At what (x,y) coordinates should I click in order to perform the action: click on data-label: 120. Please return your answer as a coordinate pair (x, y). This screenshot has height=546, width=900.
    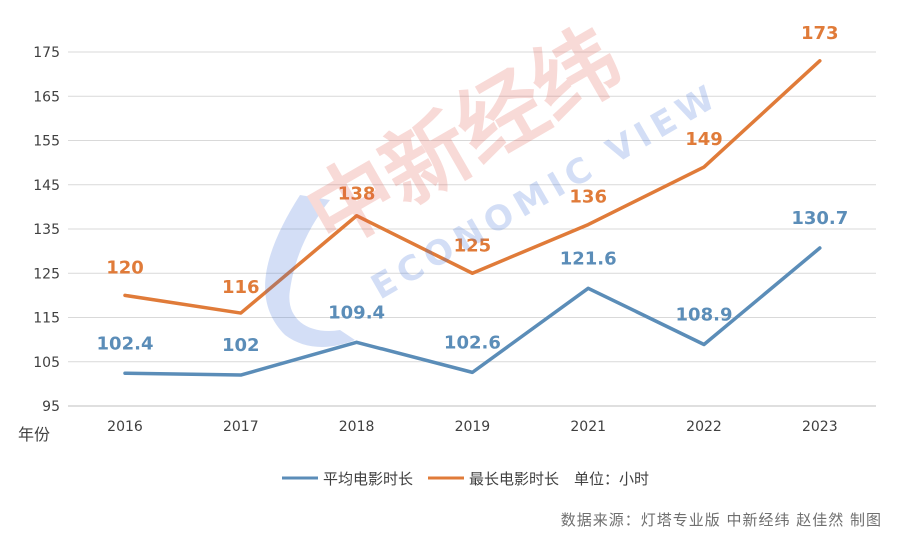
    Looking at the image, I should click on (125, 267).